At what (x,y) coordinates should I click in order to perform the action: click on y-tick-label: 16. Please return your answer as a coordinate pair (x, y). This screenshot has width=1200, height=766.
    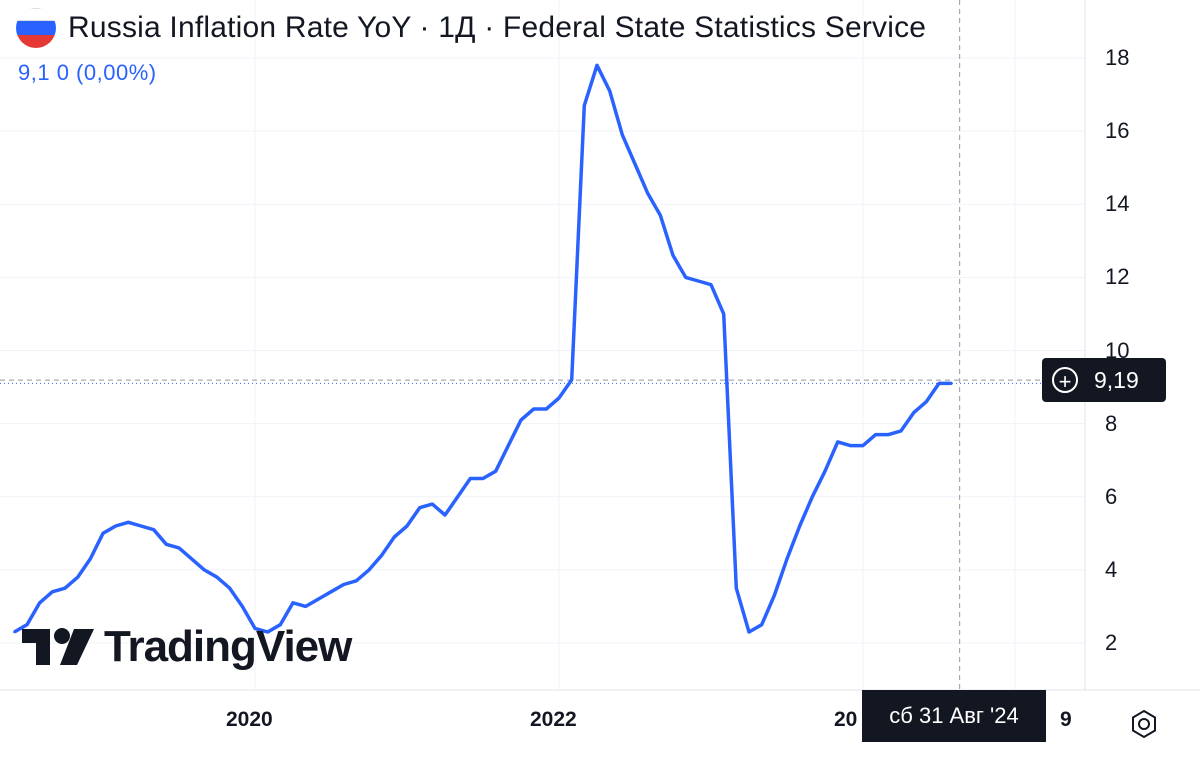
    Looking at the image, I should click on (1117, 131).